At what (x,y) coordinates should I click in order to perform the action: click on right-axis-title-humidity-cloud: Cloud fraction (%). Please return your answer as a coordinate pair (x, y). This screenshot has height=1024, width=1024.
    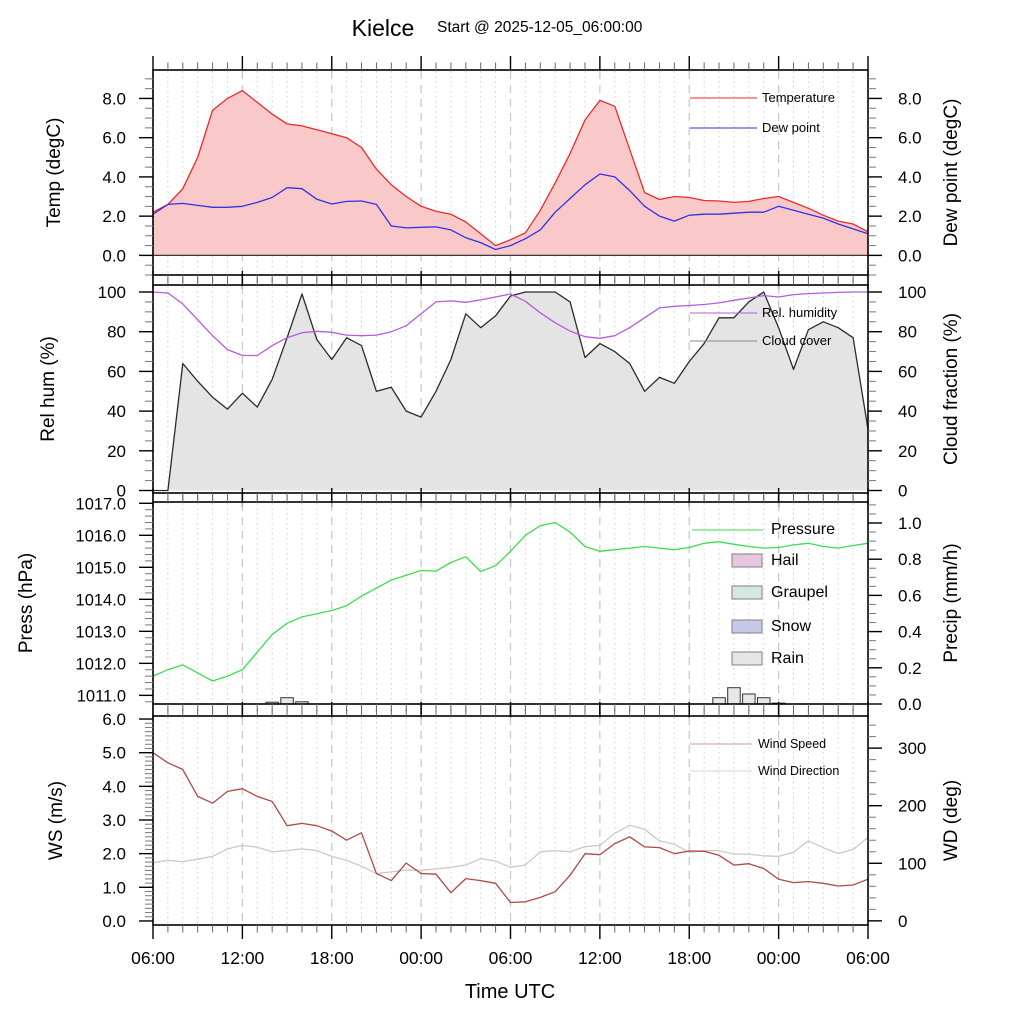
    Looking at the image, I should click on (951, 389).